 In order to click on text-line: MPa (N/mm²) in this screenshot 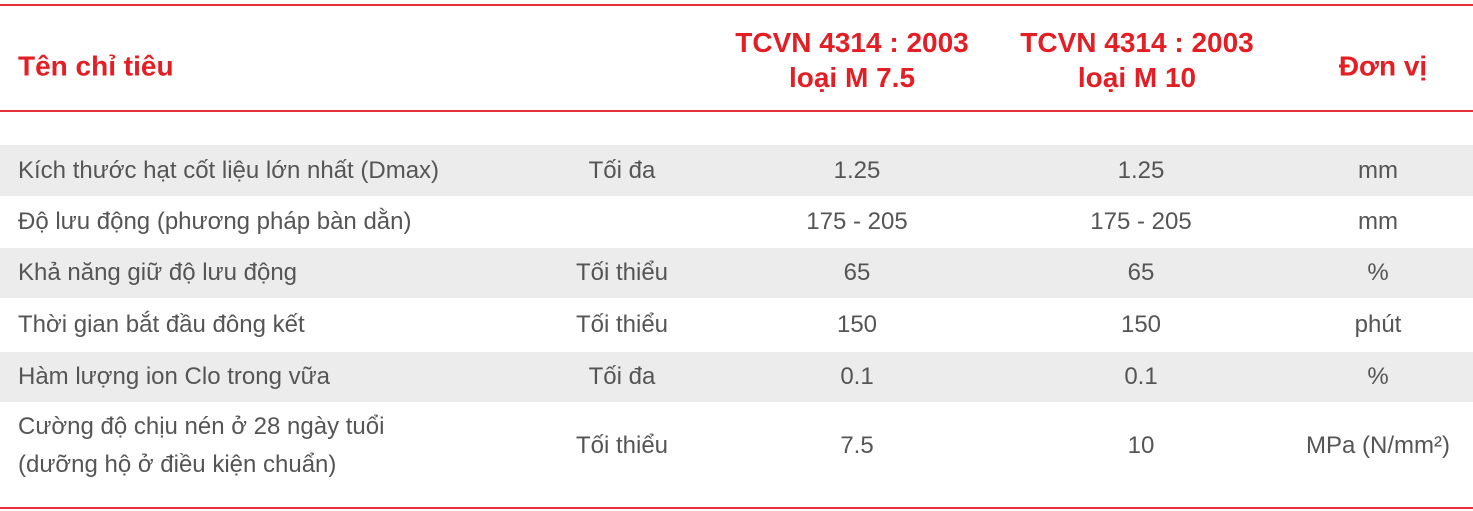, I will do `click(1378, 445)`.